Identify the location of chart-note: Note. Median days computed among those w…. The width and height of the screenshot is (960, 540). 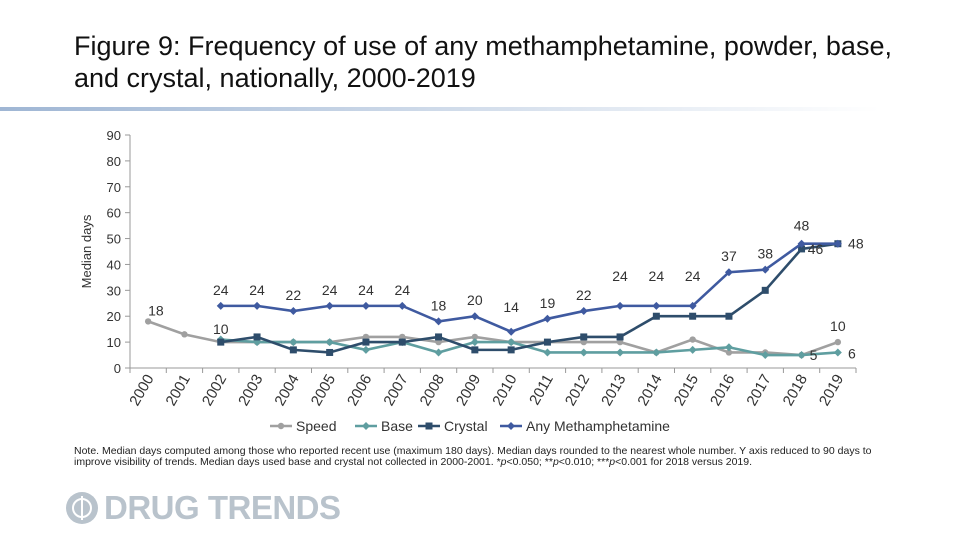
(473, 456).